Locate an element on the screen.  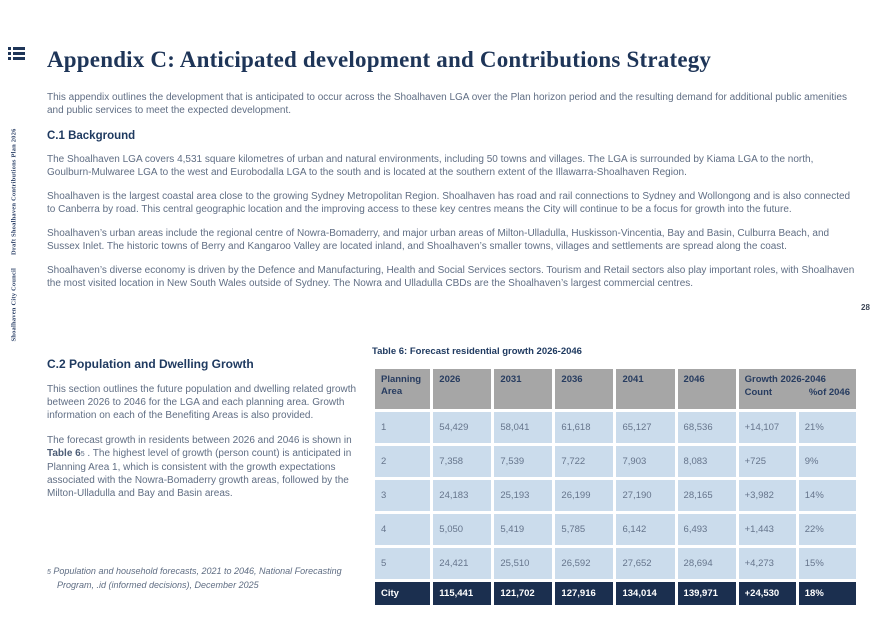
cell-growth-count-total: +24,530 is located at coordinates (767, 593).